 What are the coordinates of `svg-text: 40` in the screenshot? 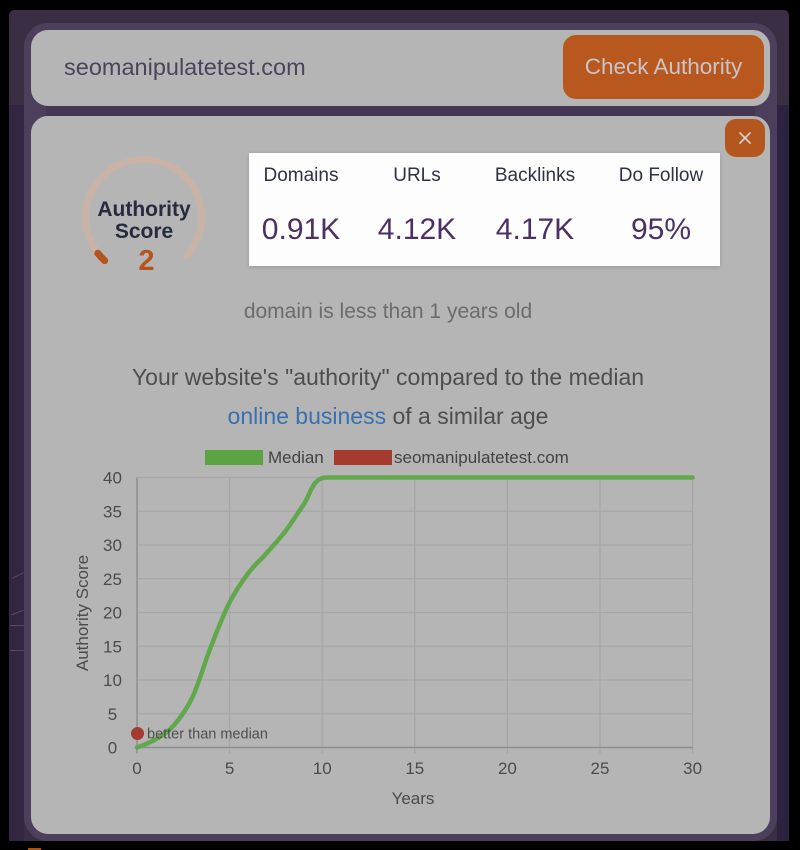 It's located at (112, 478).